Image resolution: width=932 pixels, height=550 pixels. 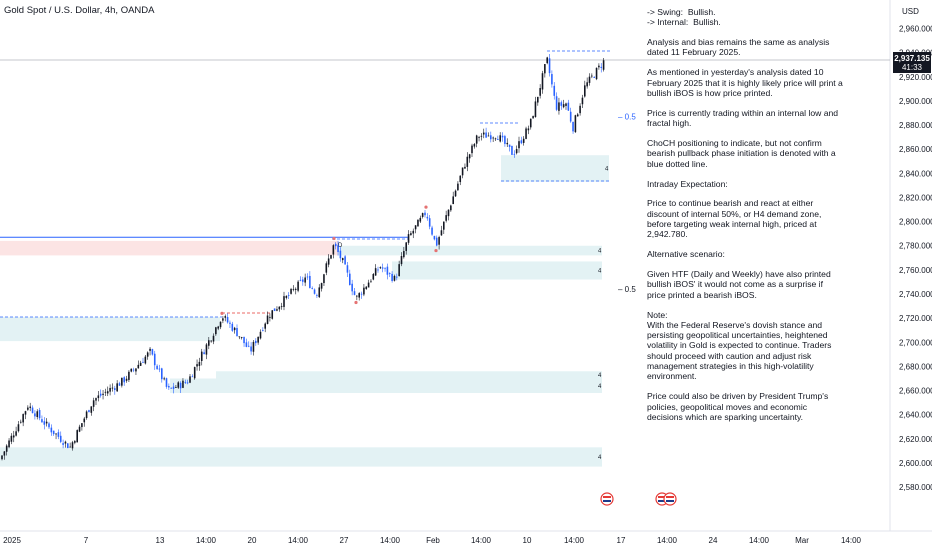 What do you see at coordinates (79, 10) in the screenshot?
I see `symbol-title: Gold Spot / U.S. Dollar, 4h, OANDA` at bounding box center [79, 10].